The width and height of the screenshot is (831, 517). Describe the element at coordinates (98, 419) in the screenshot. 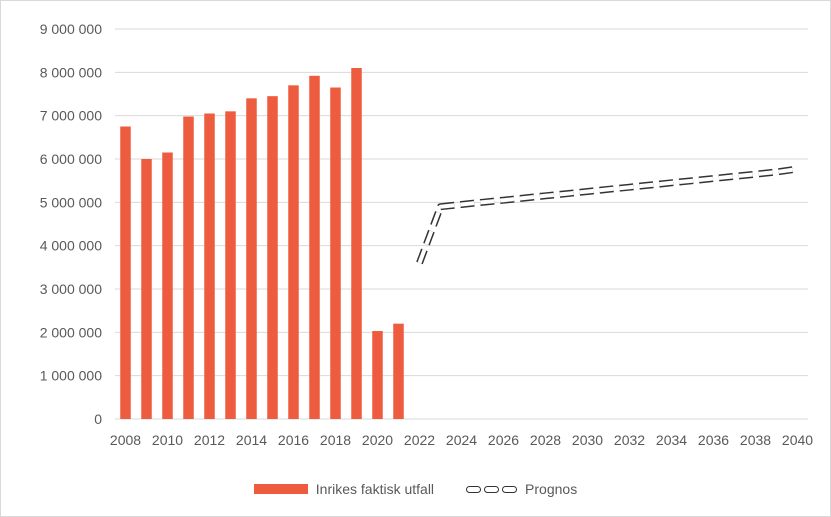

I see `y-tick-label: 0` at that location.